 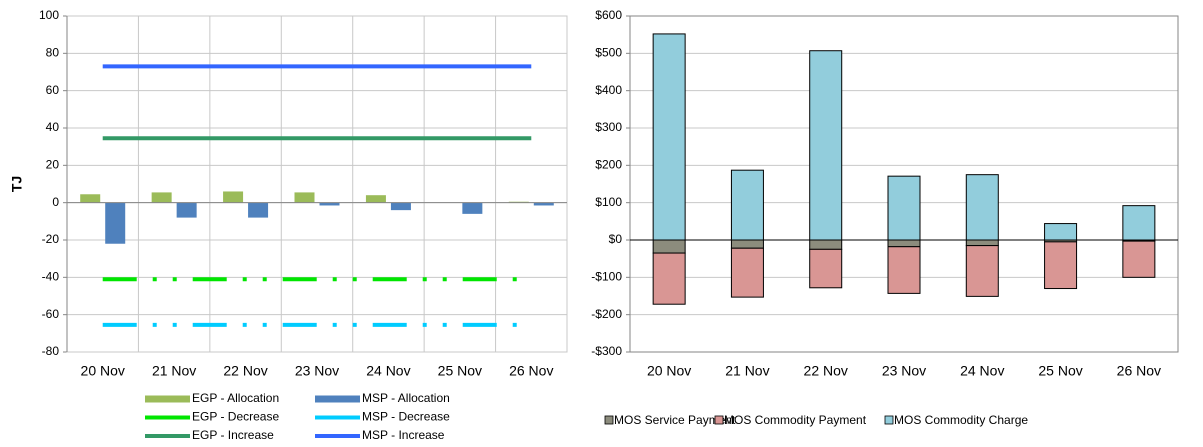 I want to click on legend-label: EGP - Decrease, so click(x=235, y=417).